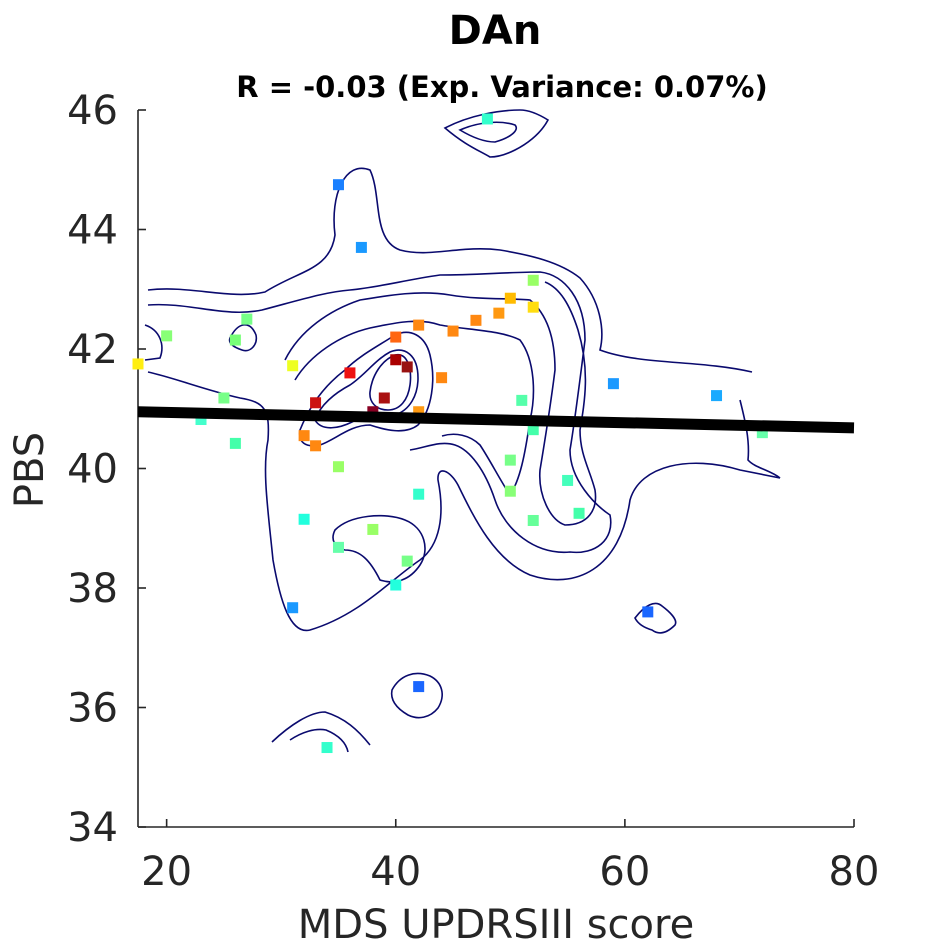 Image resolution: width=945 pixels, height=945 pixels. What do you see at coordinates (495, 31) in the screenshot?
I see `chart-title: DAn` at bounding box center [495, 31].